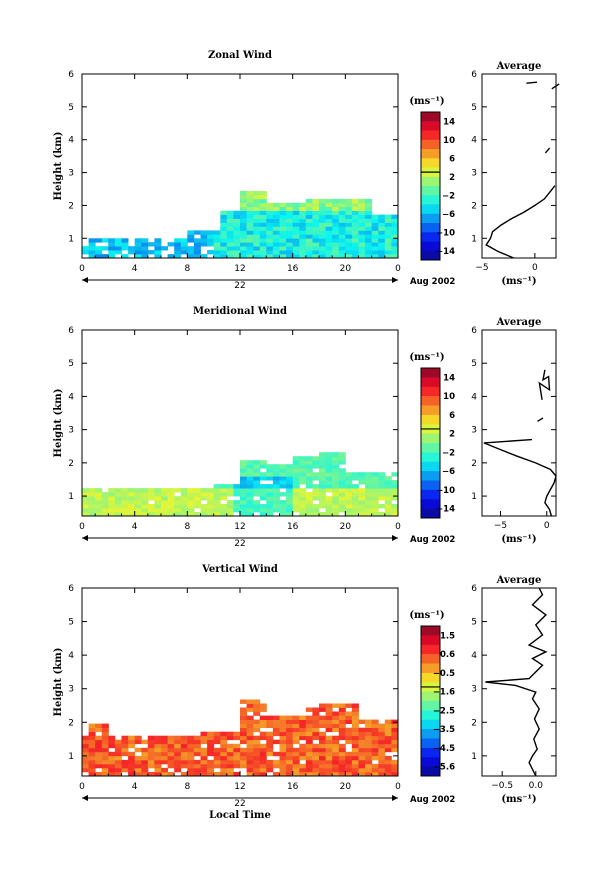 The width and height of the screenshot is (610, 873). What do you see at coordinates (346, 527) in the screenshot?
I see `x-tick-label: 20` at bounding box center [346, 527].